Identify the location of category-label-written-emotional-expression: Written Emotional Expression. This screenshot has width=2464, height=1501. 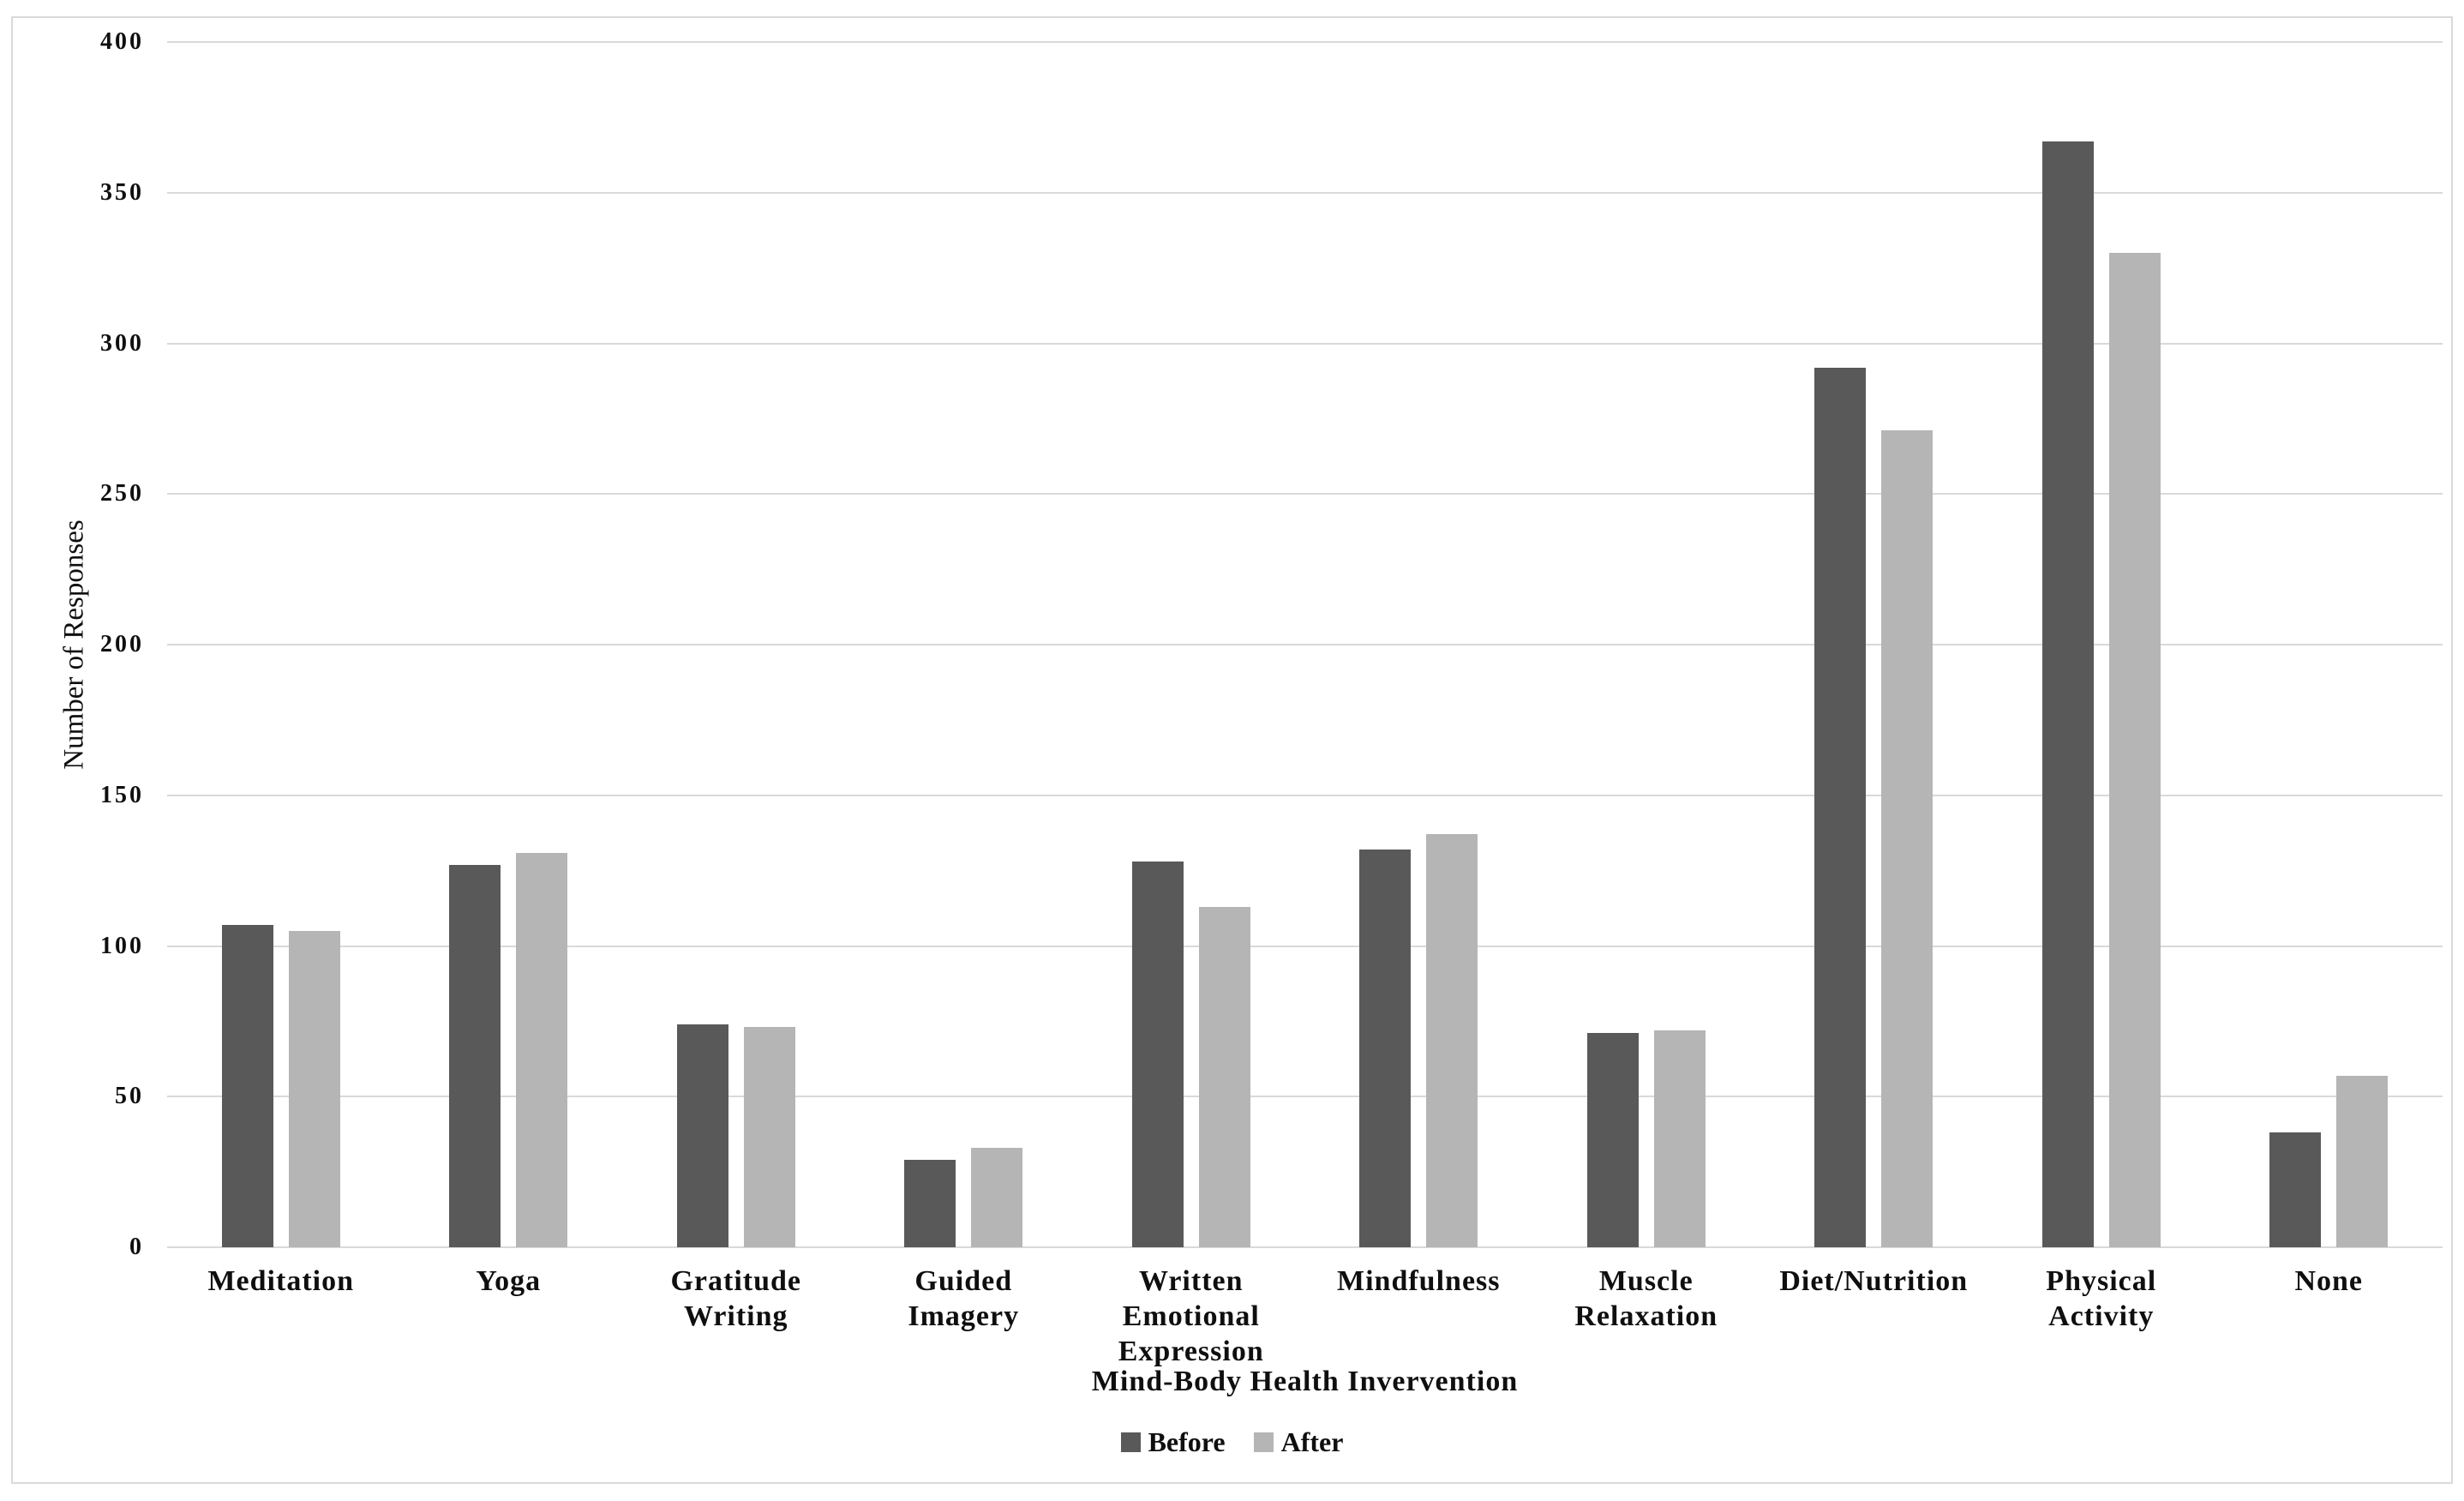
(1191, 1316).